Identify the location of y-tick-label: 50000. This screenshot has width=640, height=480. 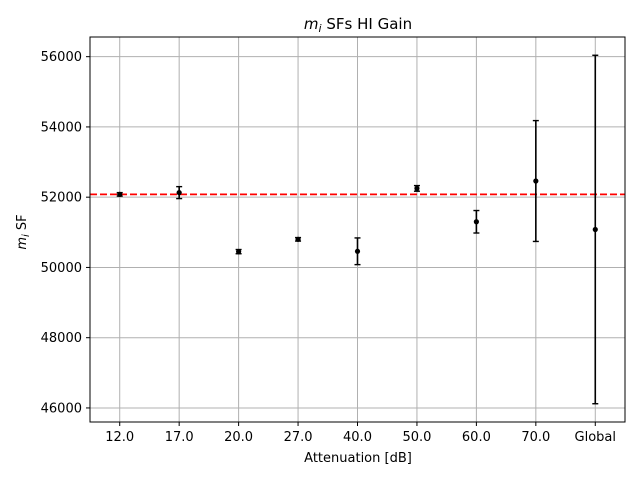
(61, 268).